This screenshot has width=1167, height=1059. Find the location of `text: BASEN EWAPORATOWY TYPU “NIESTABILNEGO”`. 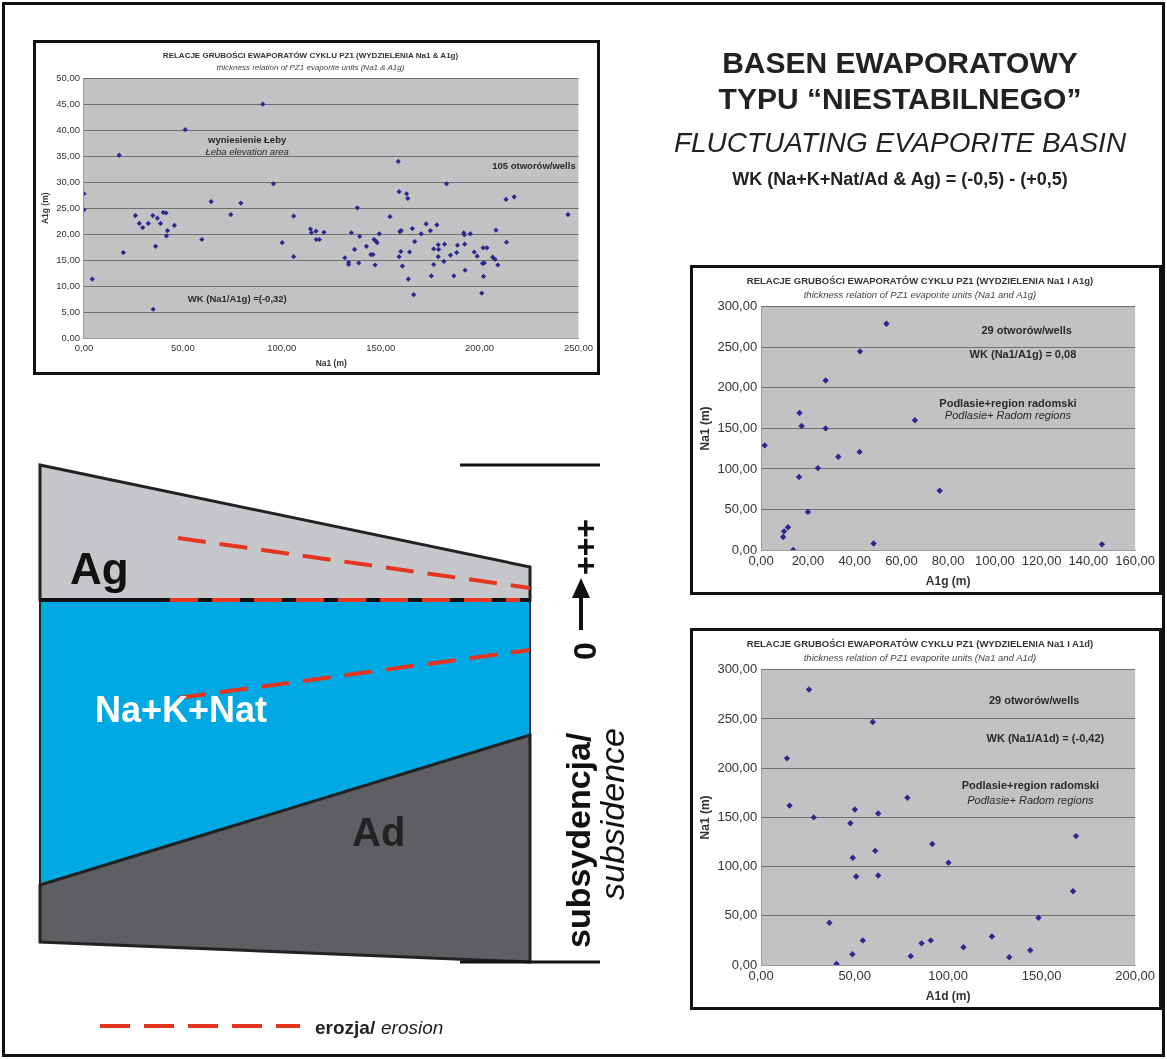

text: BASEN EWAPORATOWY TYPU “NIESTABILNEGO” is located at coordinates (900, 81).